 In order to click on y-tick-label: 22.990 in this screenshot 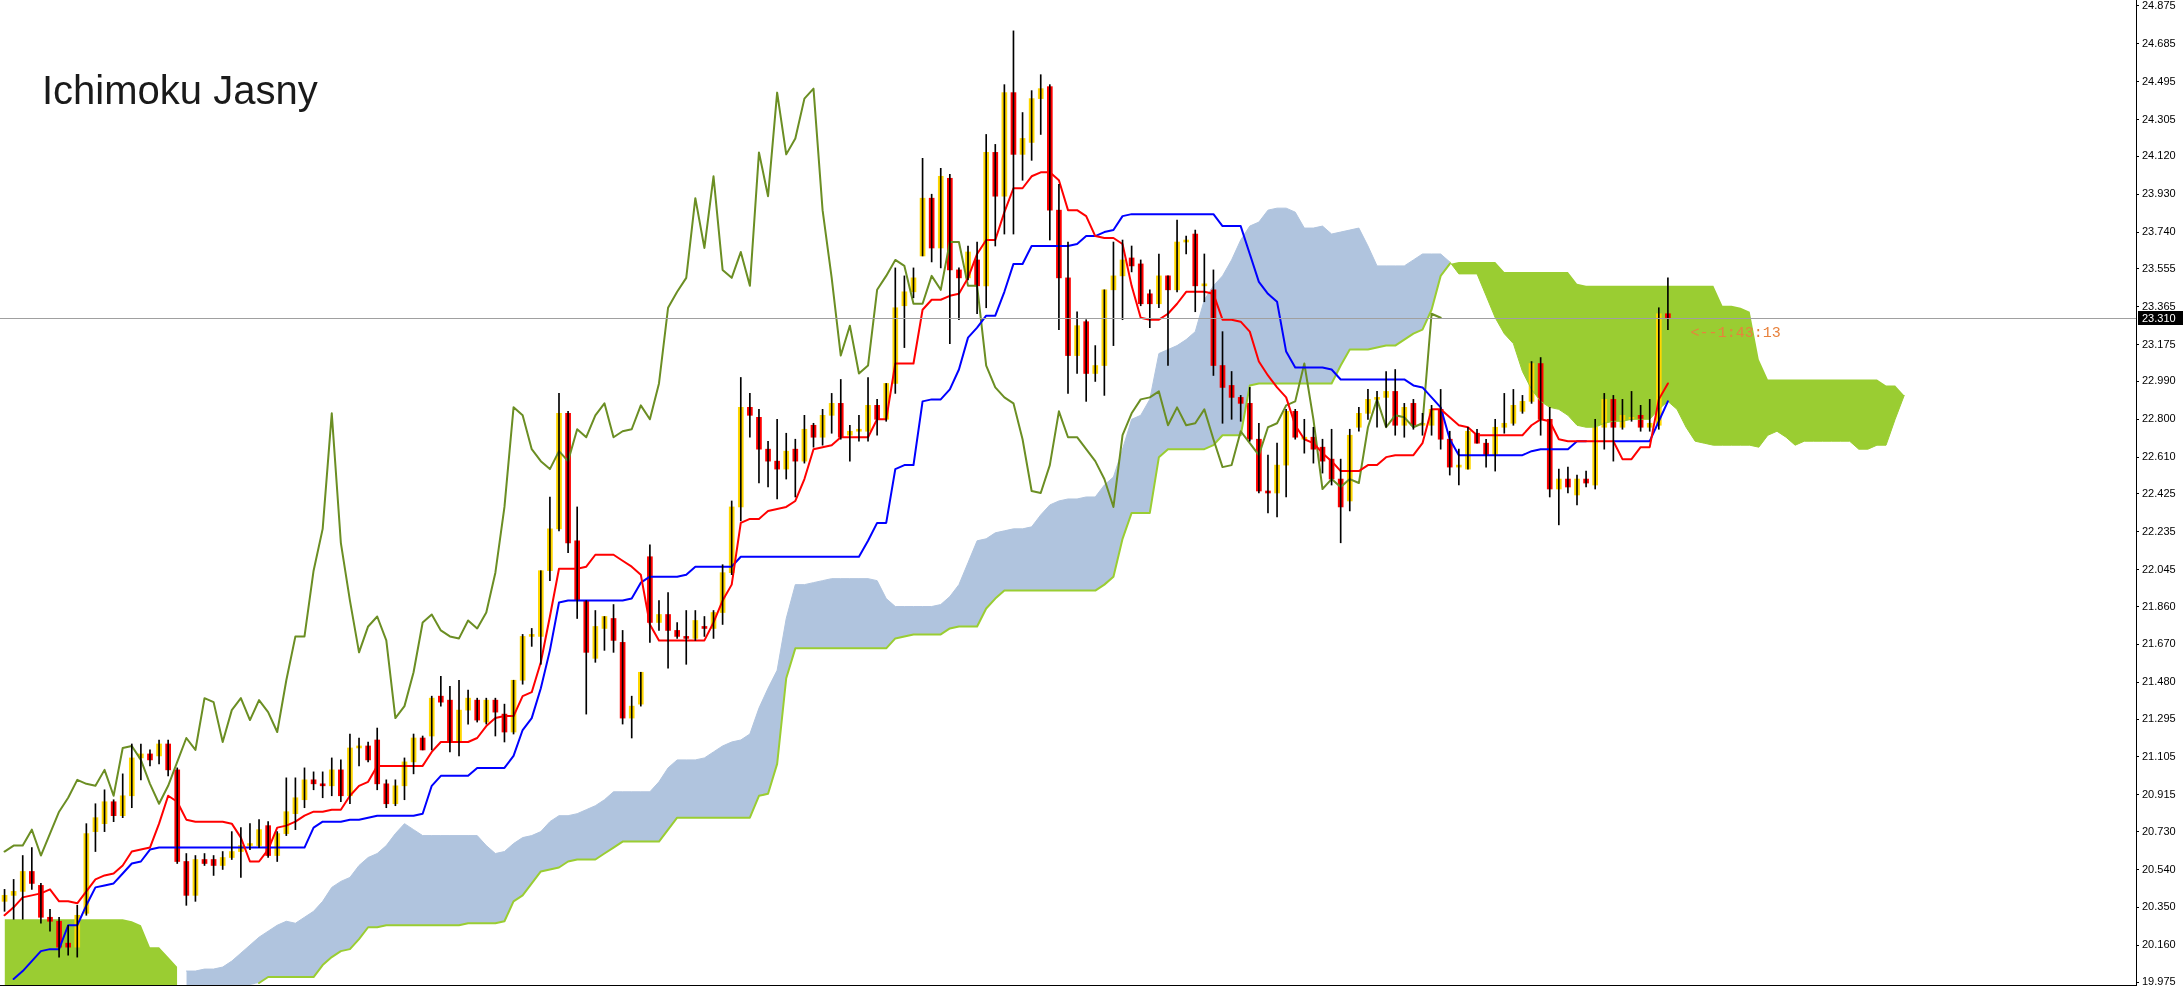, I will do `click(2159, 380)`.